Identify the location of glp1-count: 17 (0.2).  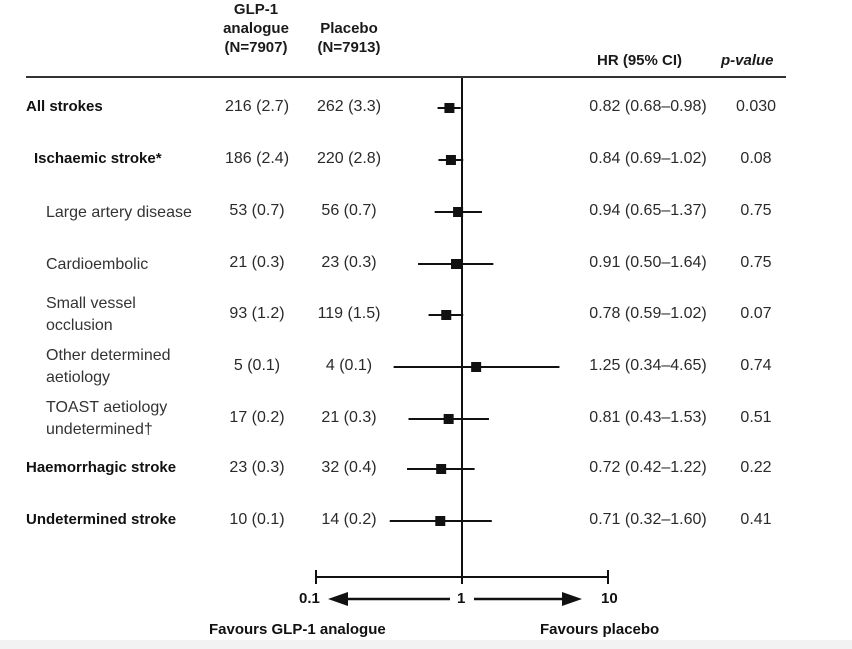
(257, 417).